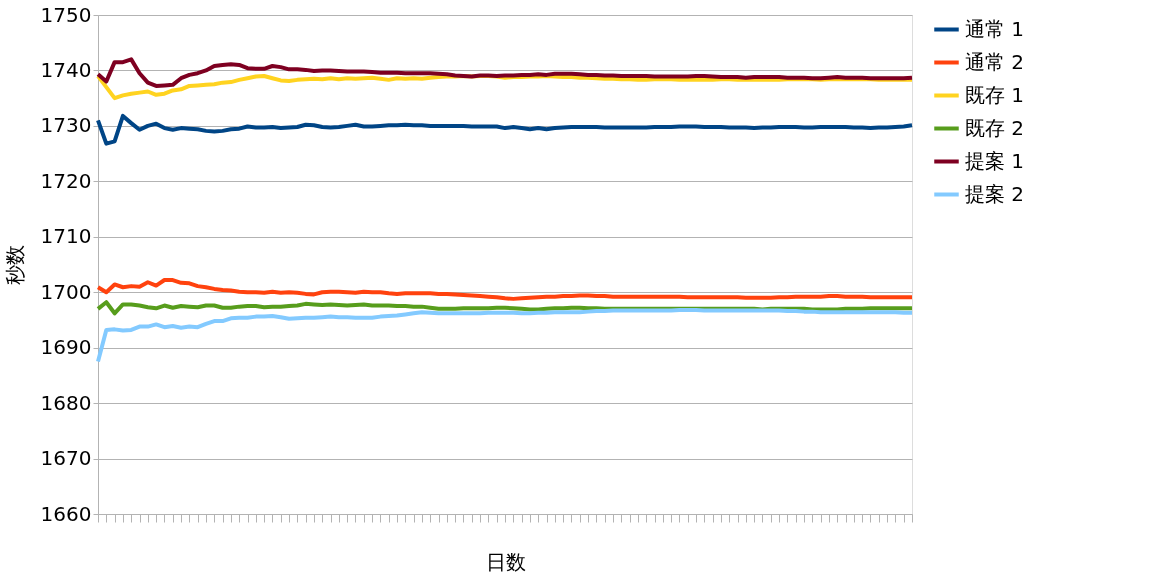 The width and height of the screenshot is (1159, 587). Describe the element at coordinates (995, 94) in the screenshot. I see `legend-label: 既存 1` at that location.